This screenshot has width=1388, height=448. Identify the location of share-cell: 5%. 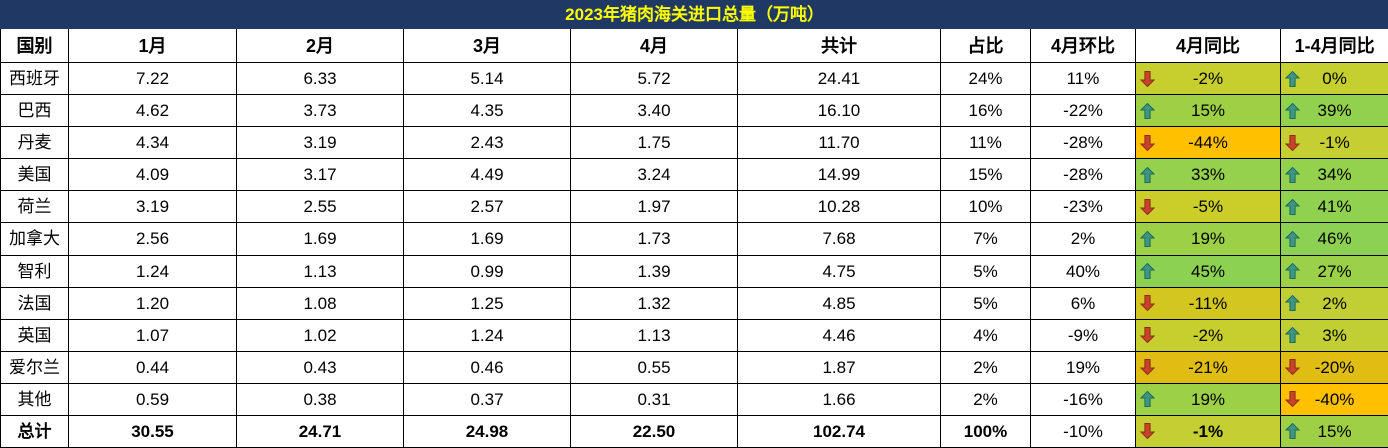
(985, 271).